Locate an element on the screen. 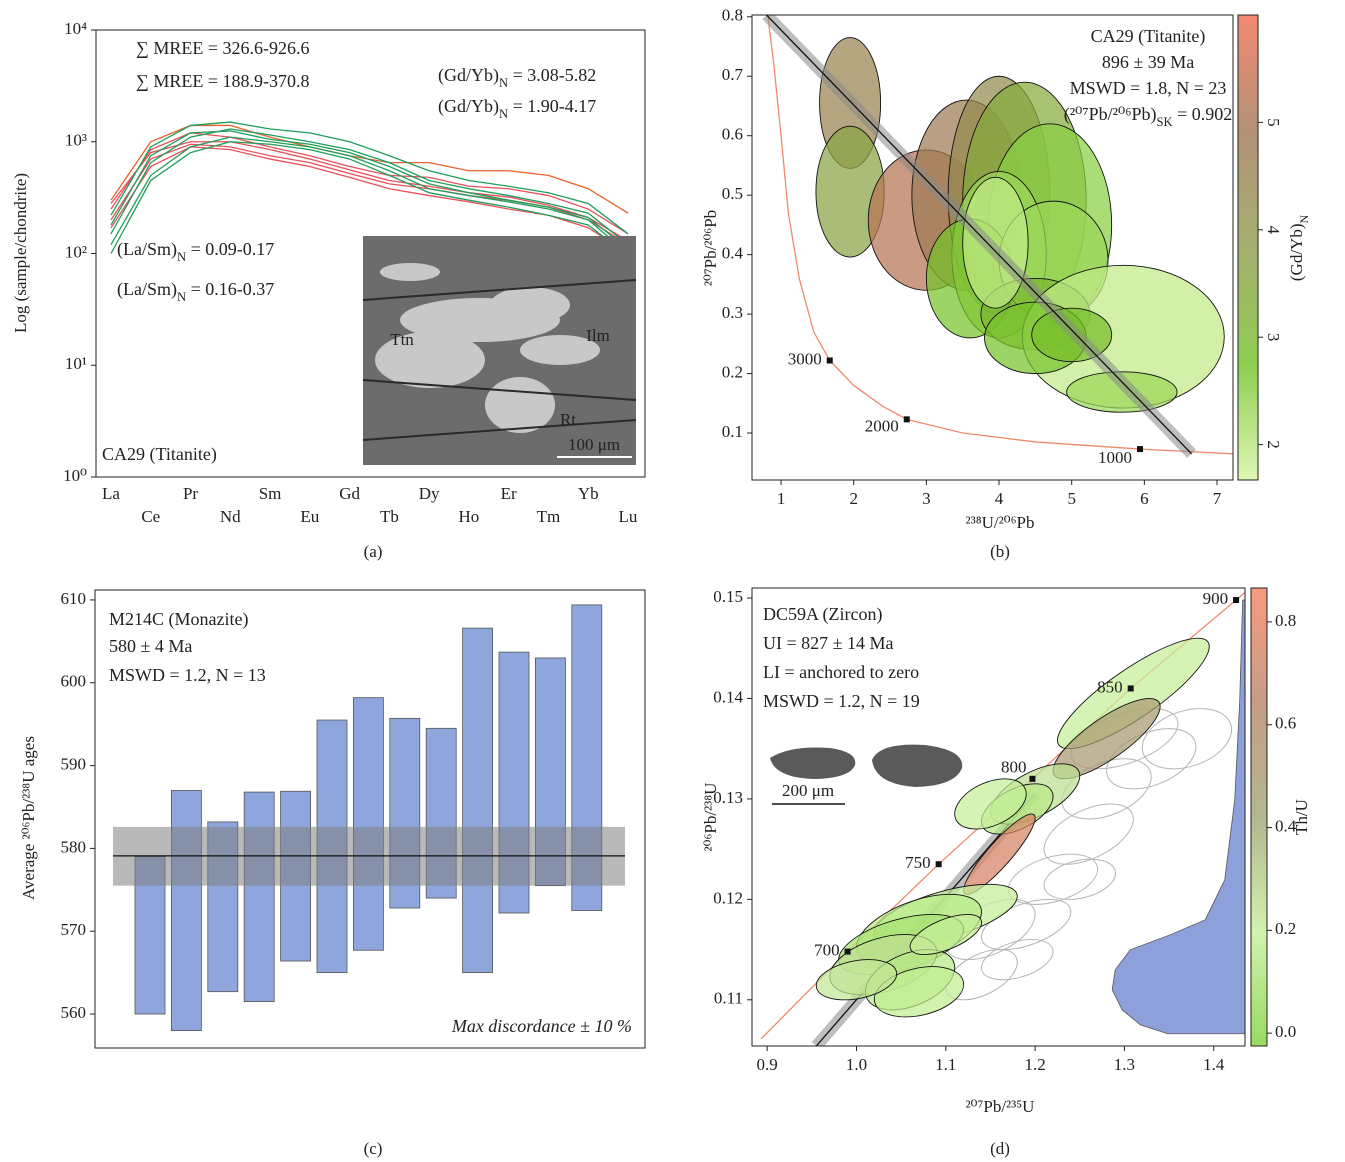 The width and height of the screenshot is (1345, 1162). colorbar-tick-label: 0.6 is located at coordinates (1285, 723).